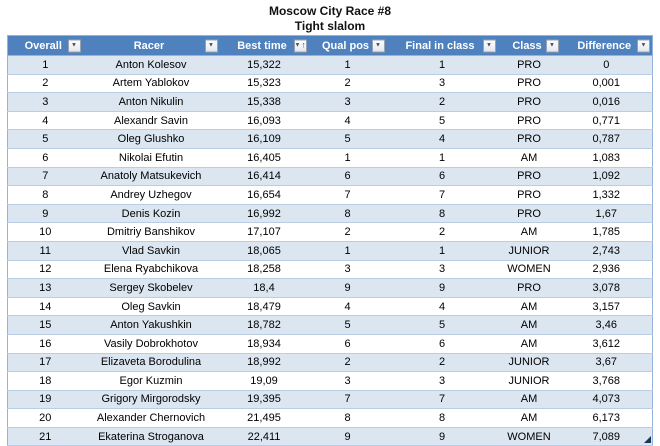 This screenshot has height=446, width=660. What do you see at coordinates (442, 400) in the screenshot?
I see `cell-final-in-class: 7` at bounding box center [442, 400].